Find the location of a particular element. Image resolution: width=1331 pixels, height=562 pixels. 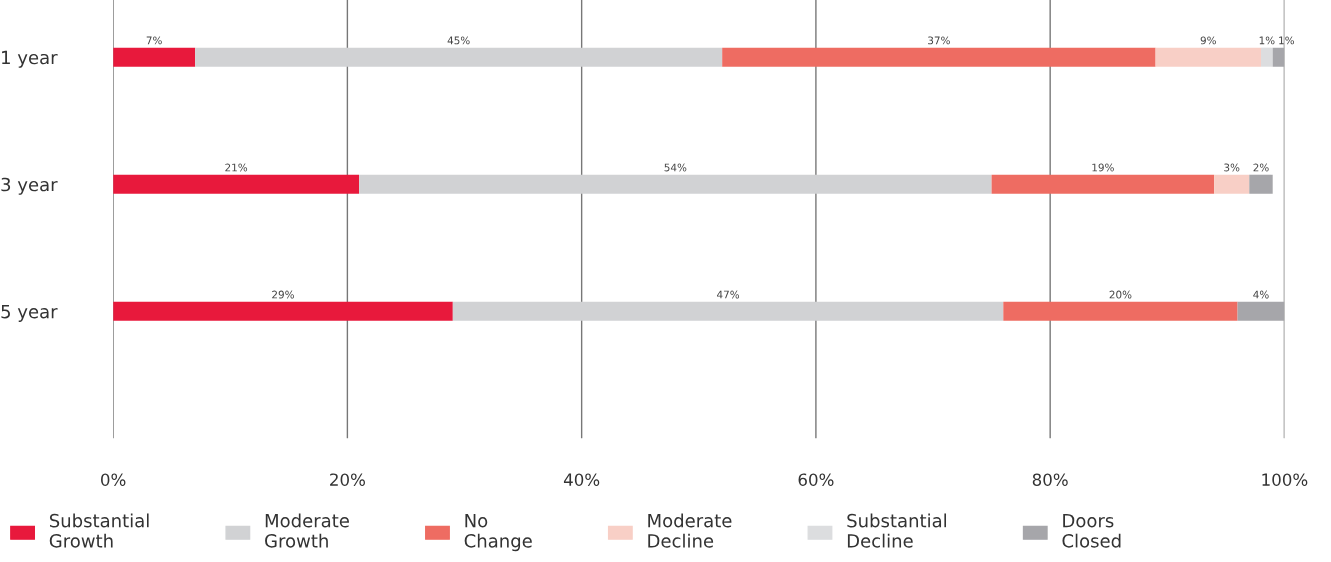

x-tick-label: 80% is located at coordinates (1050, 479).